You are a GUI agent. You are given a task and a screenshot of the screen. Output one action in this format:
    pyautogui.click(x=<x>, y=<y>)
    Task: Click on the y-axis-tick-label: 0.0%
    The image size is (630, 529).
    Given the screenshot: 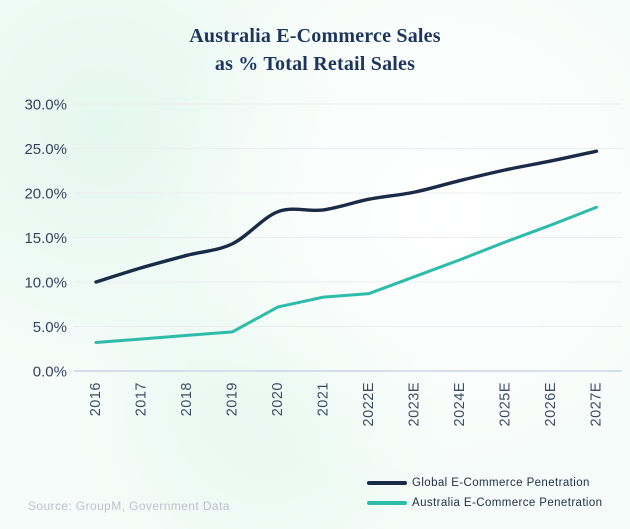 What is the action you would take?
    pyautogui.click(x=50, y=371)
    